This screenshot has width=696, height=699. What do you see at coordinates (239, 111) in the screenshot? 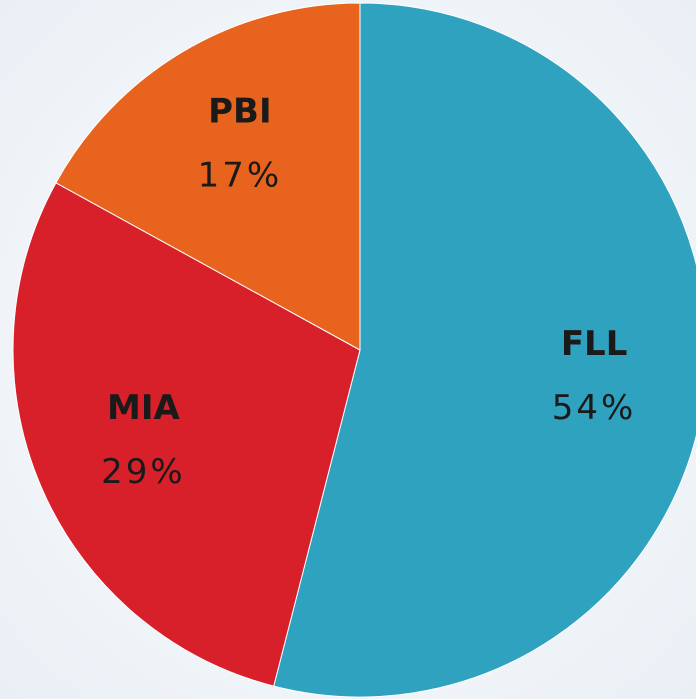
I see `slice-label: PBI` at bounding box center [239, 111].